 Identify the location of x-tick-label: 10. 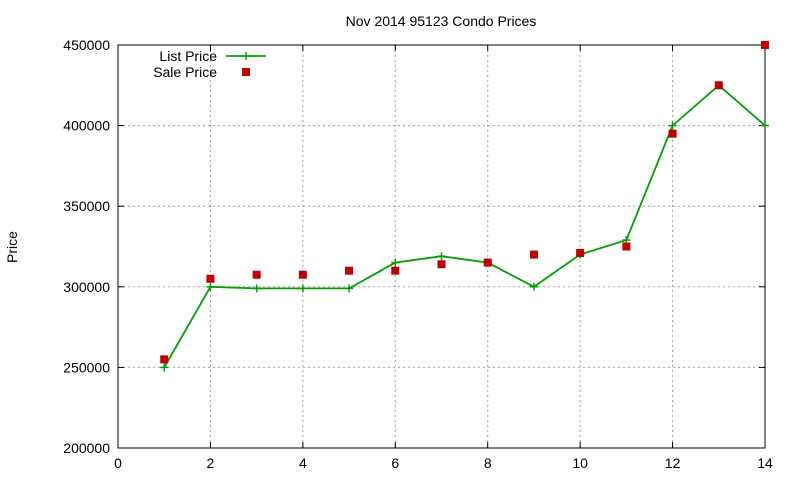
(580, 463).